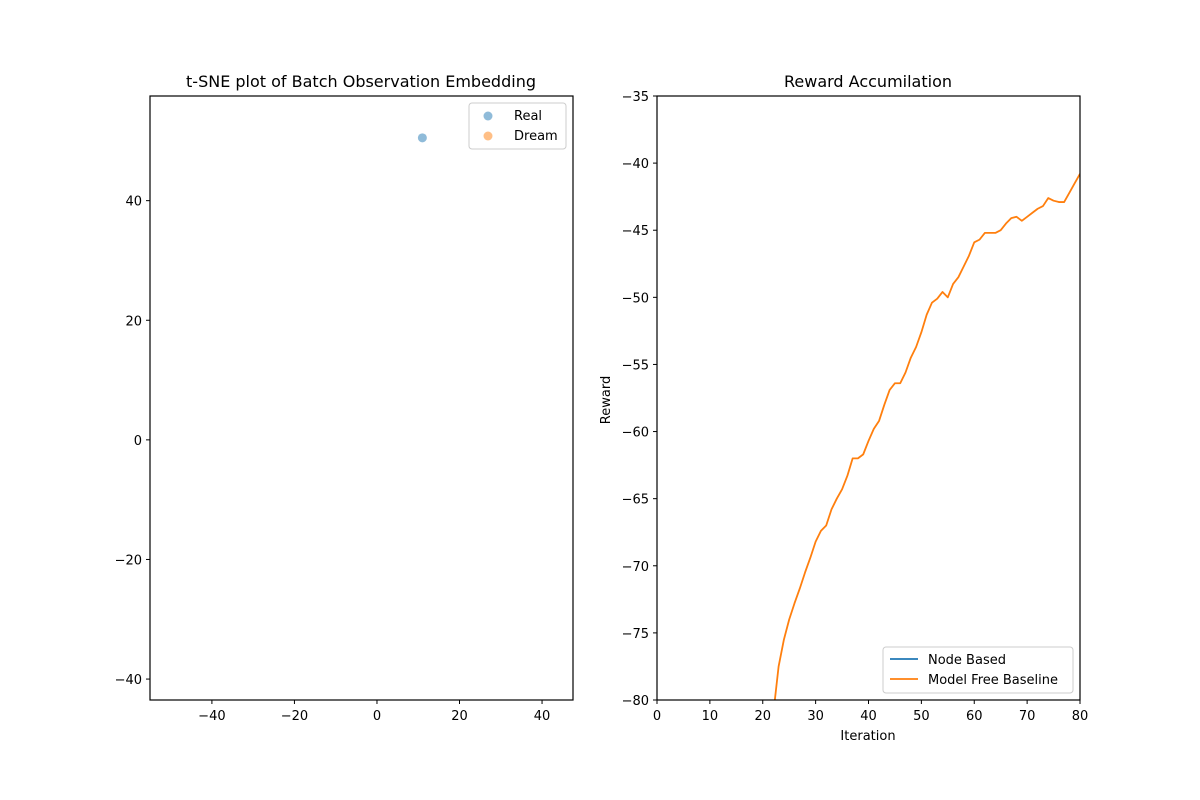 This screenshot has height=800, width=1200. Describe the element at coordinates (128, 680) in the screenshot. I see `tsne-y-tick-label: −40` at that location.